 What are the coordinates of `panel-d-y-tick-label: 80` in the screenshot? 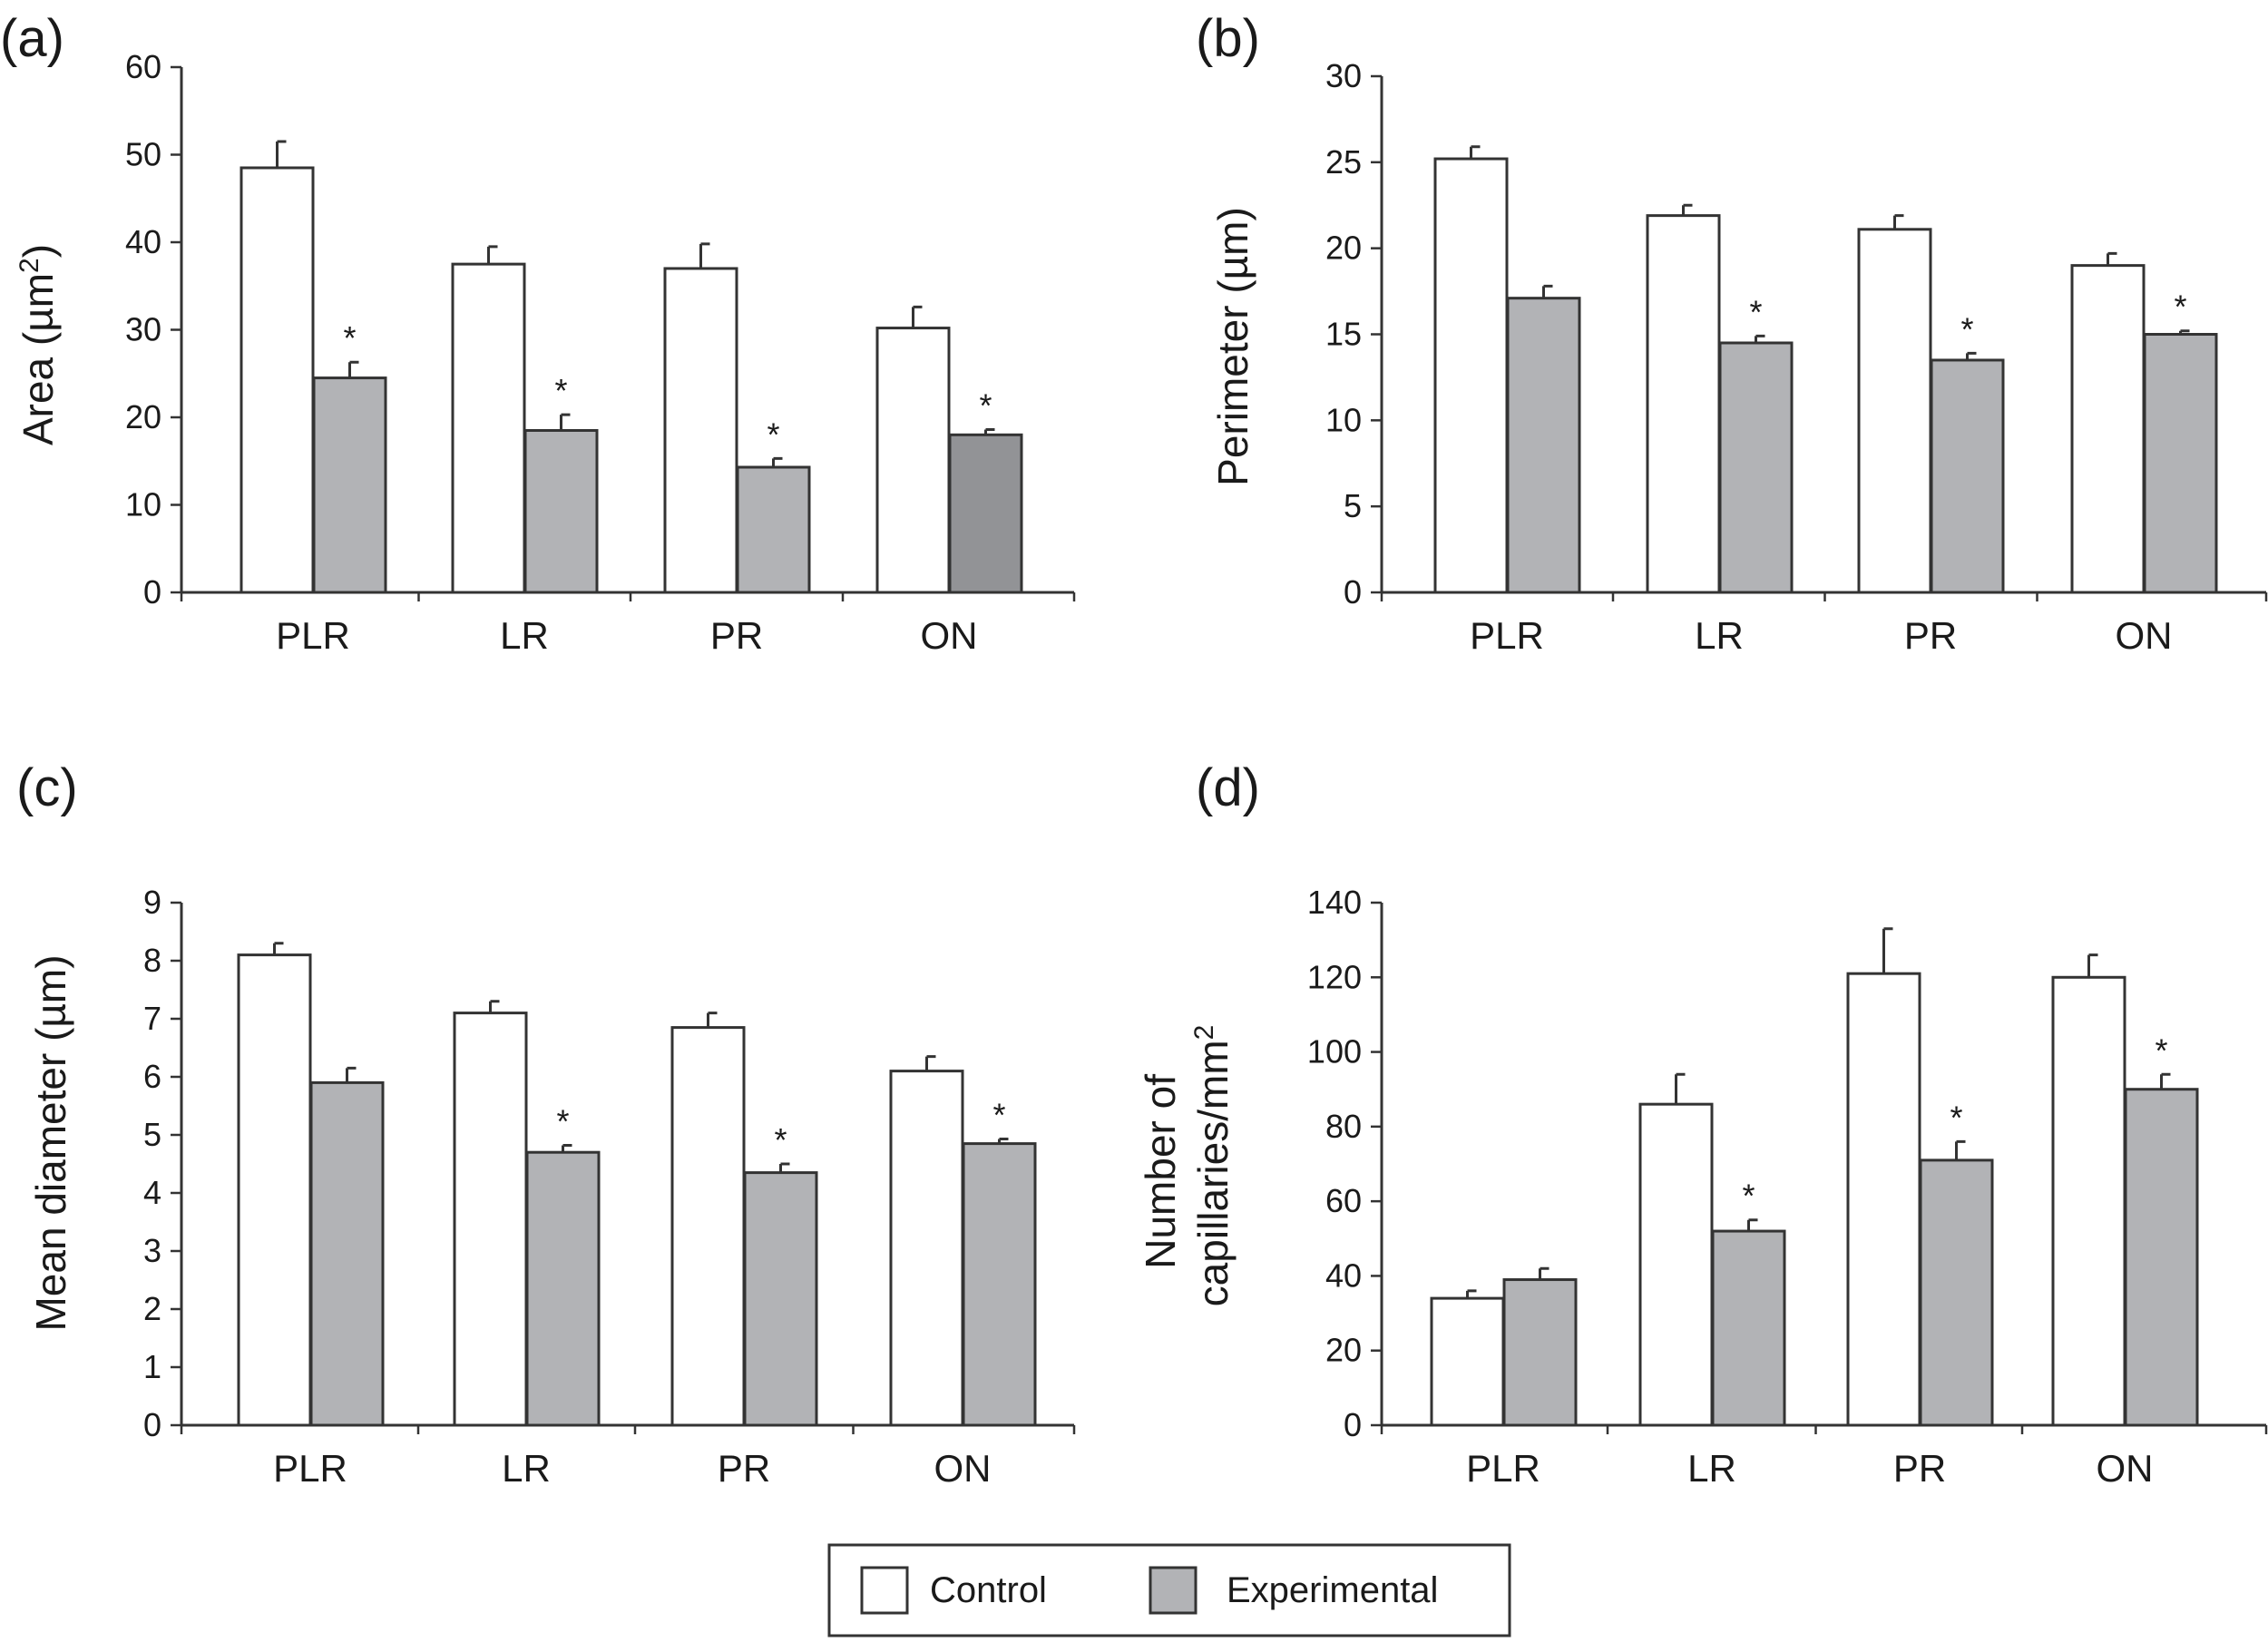 It's located at (1344, 1126).